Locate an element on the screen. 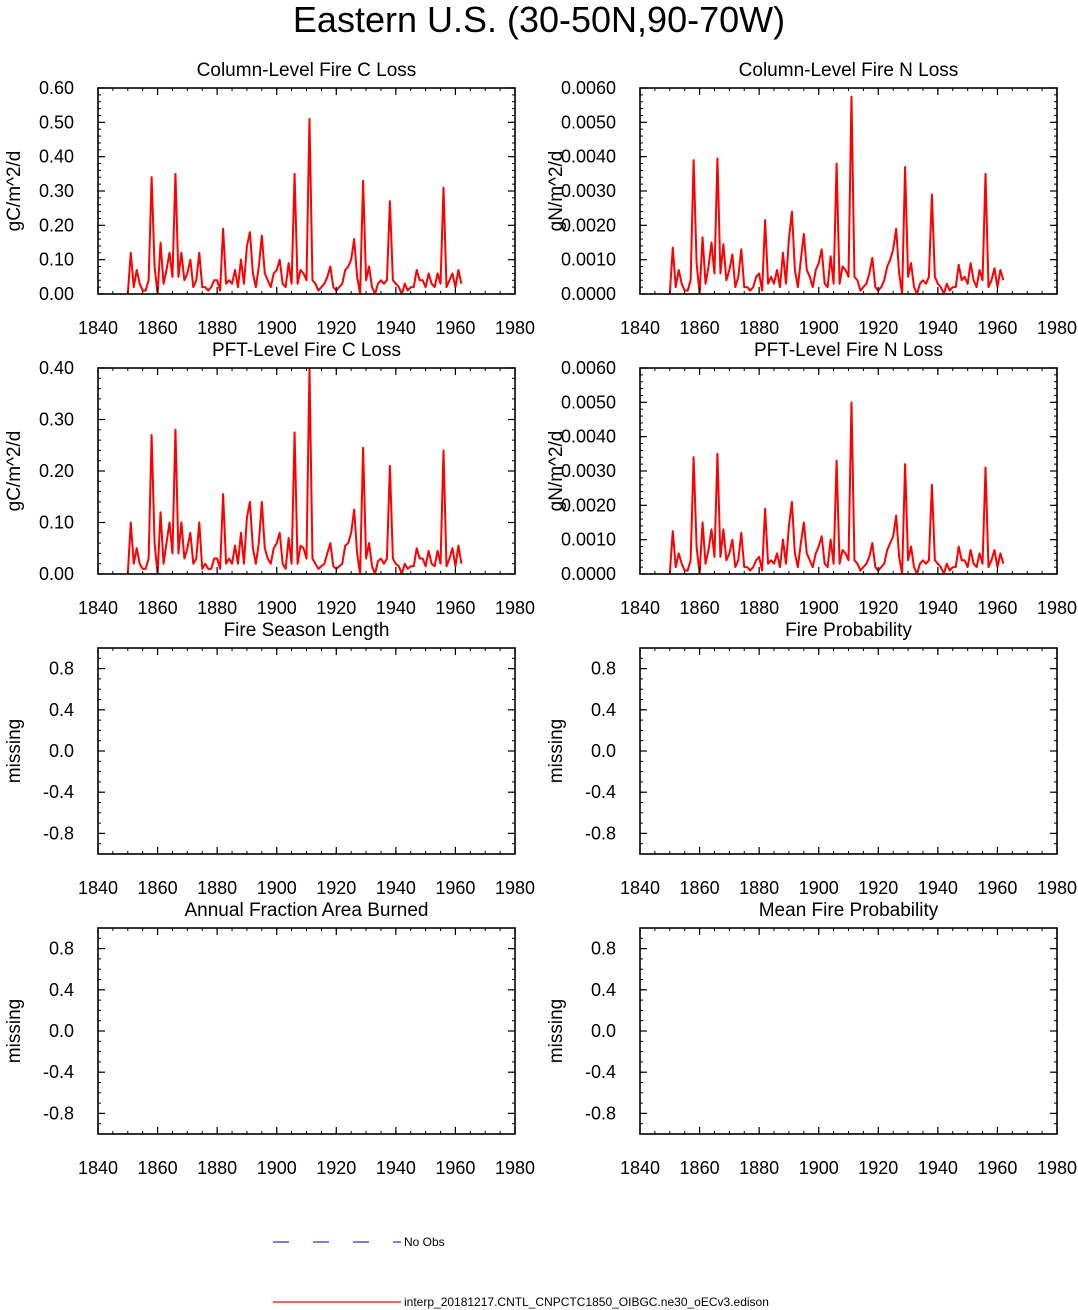 The image size is (1078, 1310). panel-column-level-fire-n-loss-xtick-label: 1960 is located at coordinates (997, 328).